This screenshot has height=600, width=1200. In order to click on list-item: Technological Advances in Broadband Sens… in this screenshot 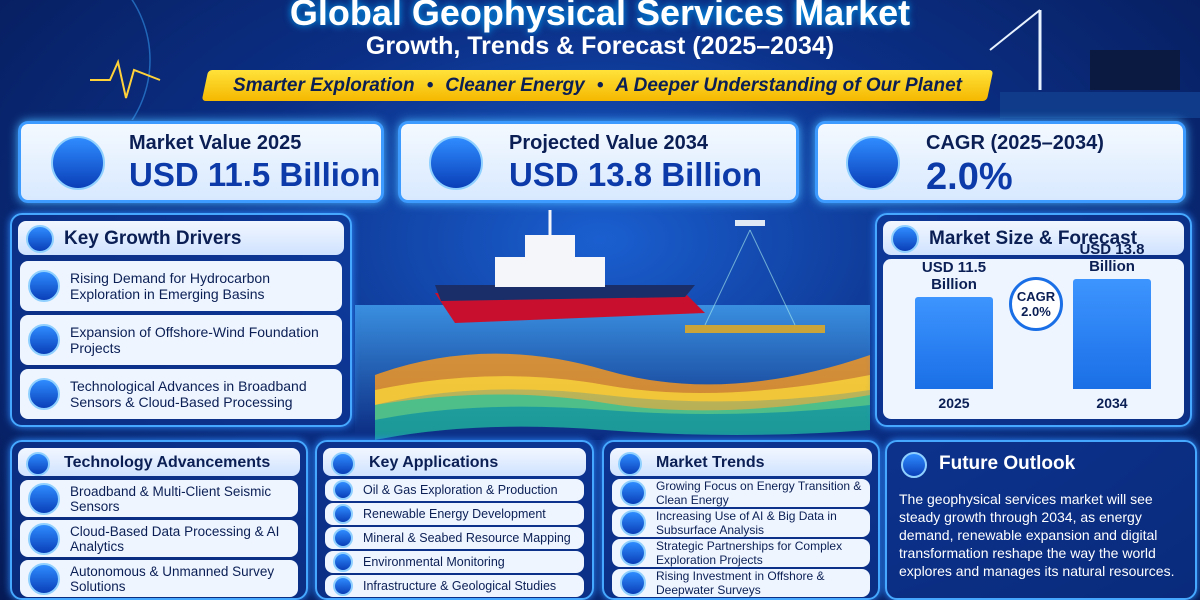, I will do `click(181, 394)`.